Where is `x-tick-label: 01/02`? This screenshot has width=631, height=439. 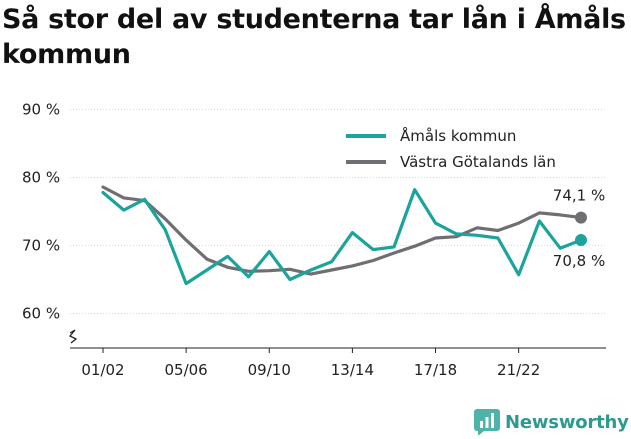 x-tick-label: 01/02 is located at coordinates (102, 370).